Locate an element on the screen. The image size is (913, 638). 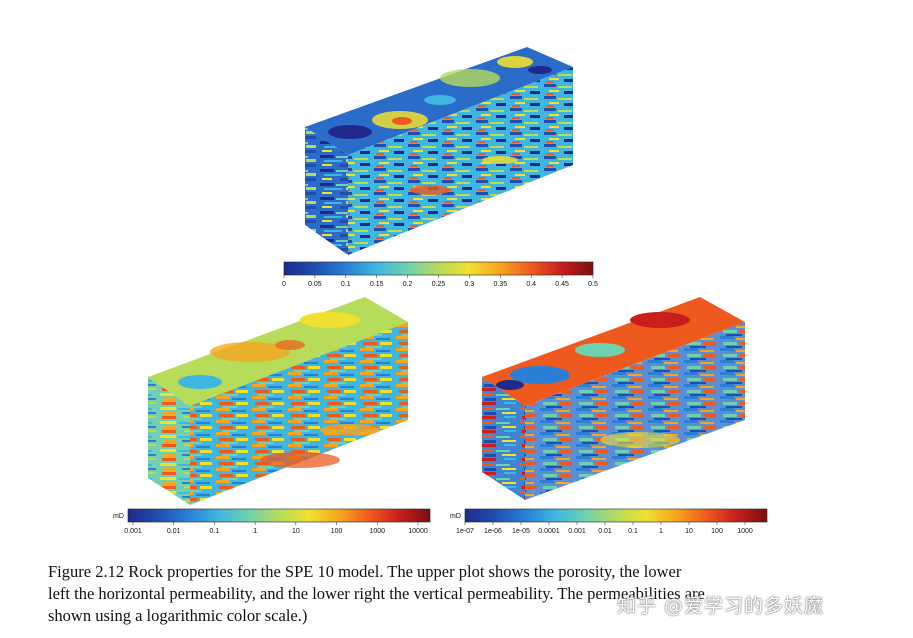
caption-line-3: shown using a logarithmic color scale.) is located at coordinates (178, 615).